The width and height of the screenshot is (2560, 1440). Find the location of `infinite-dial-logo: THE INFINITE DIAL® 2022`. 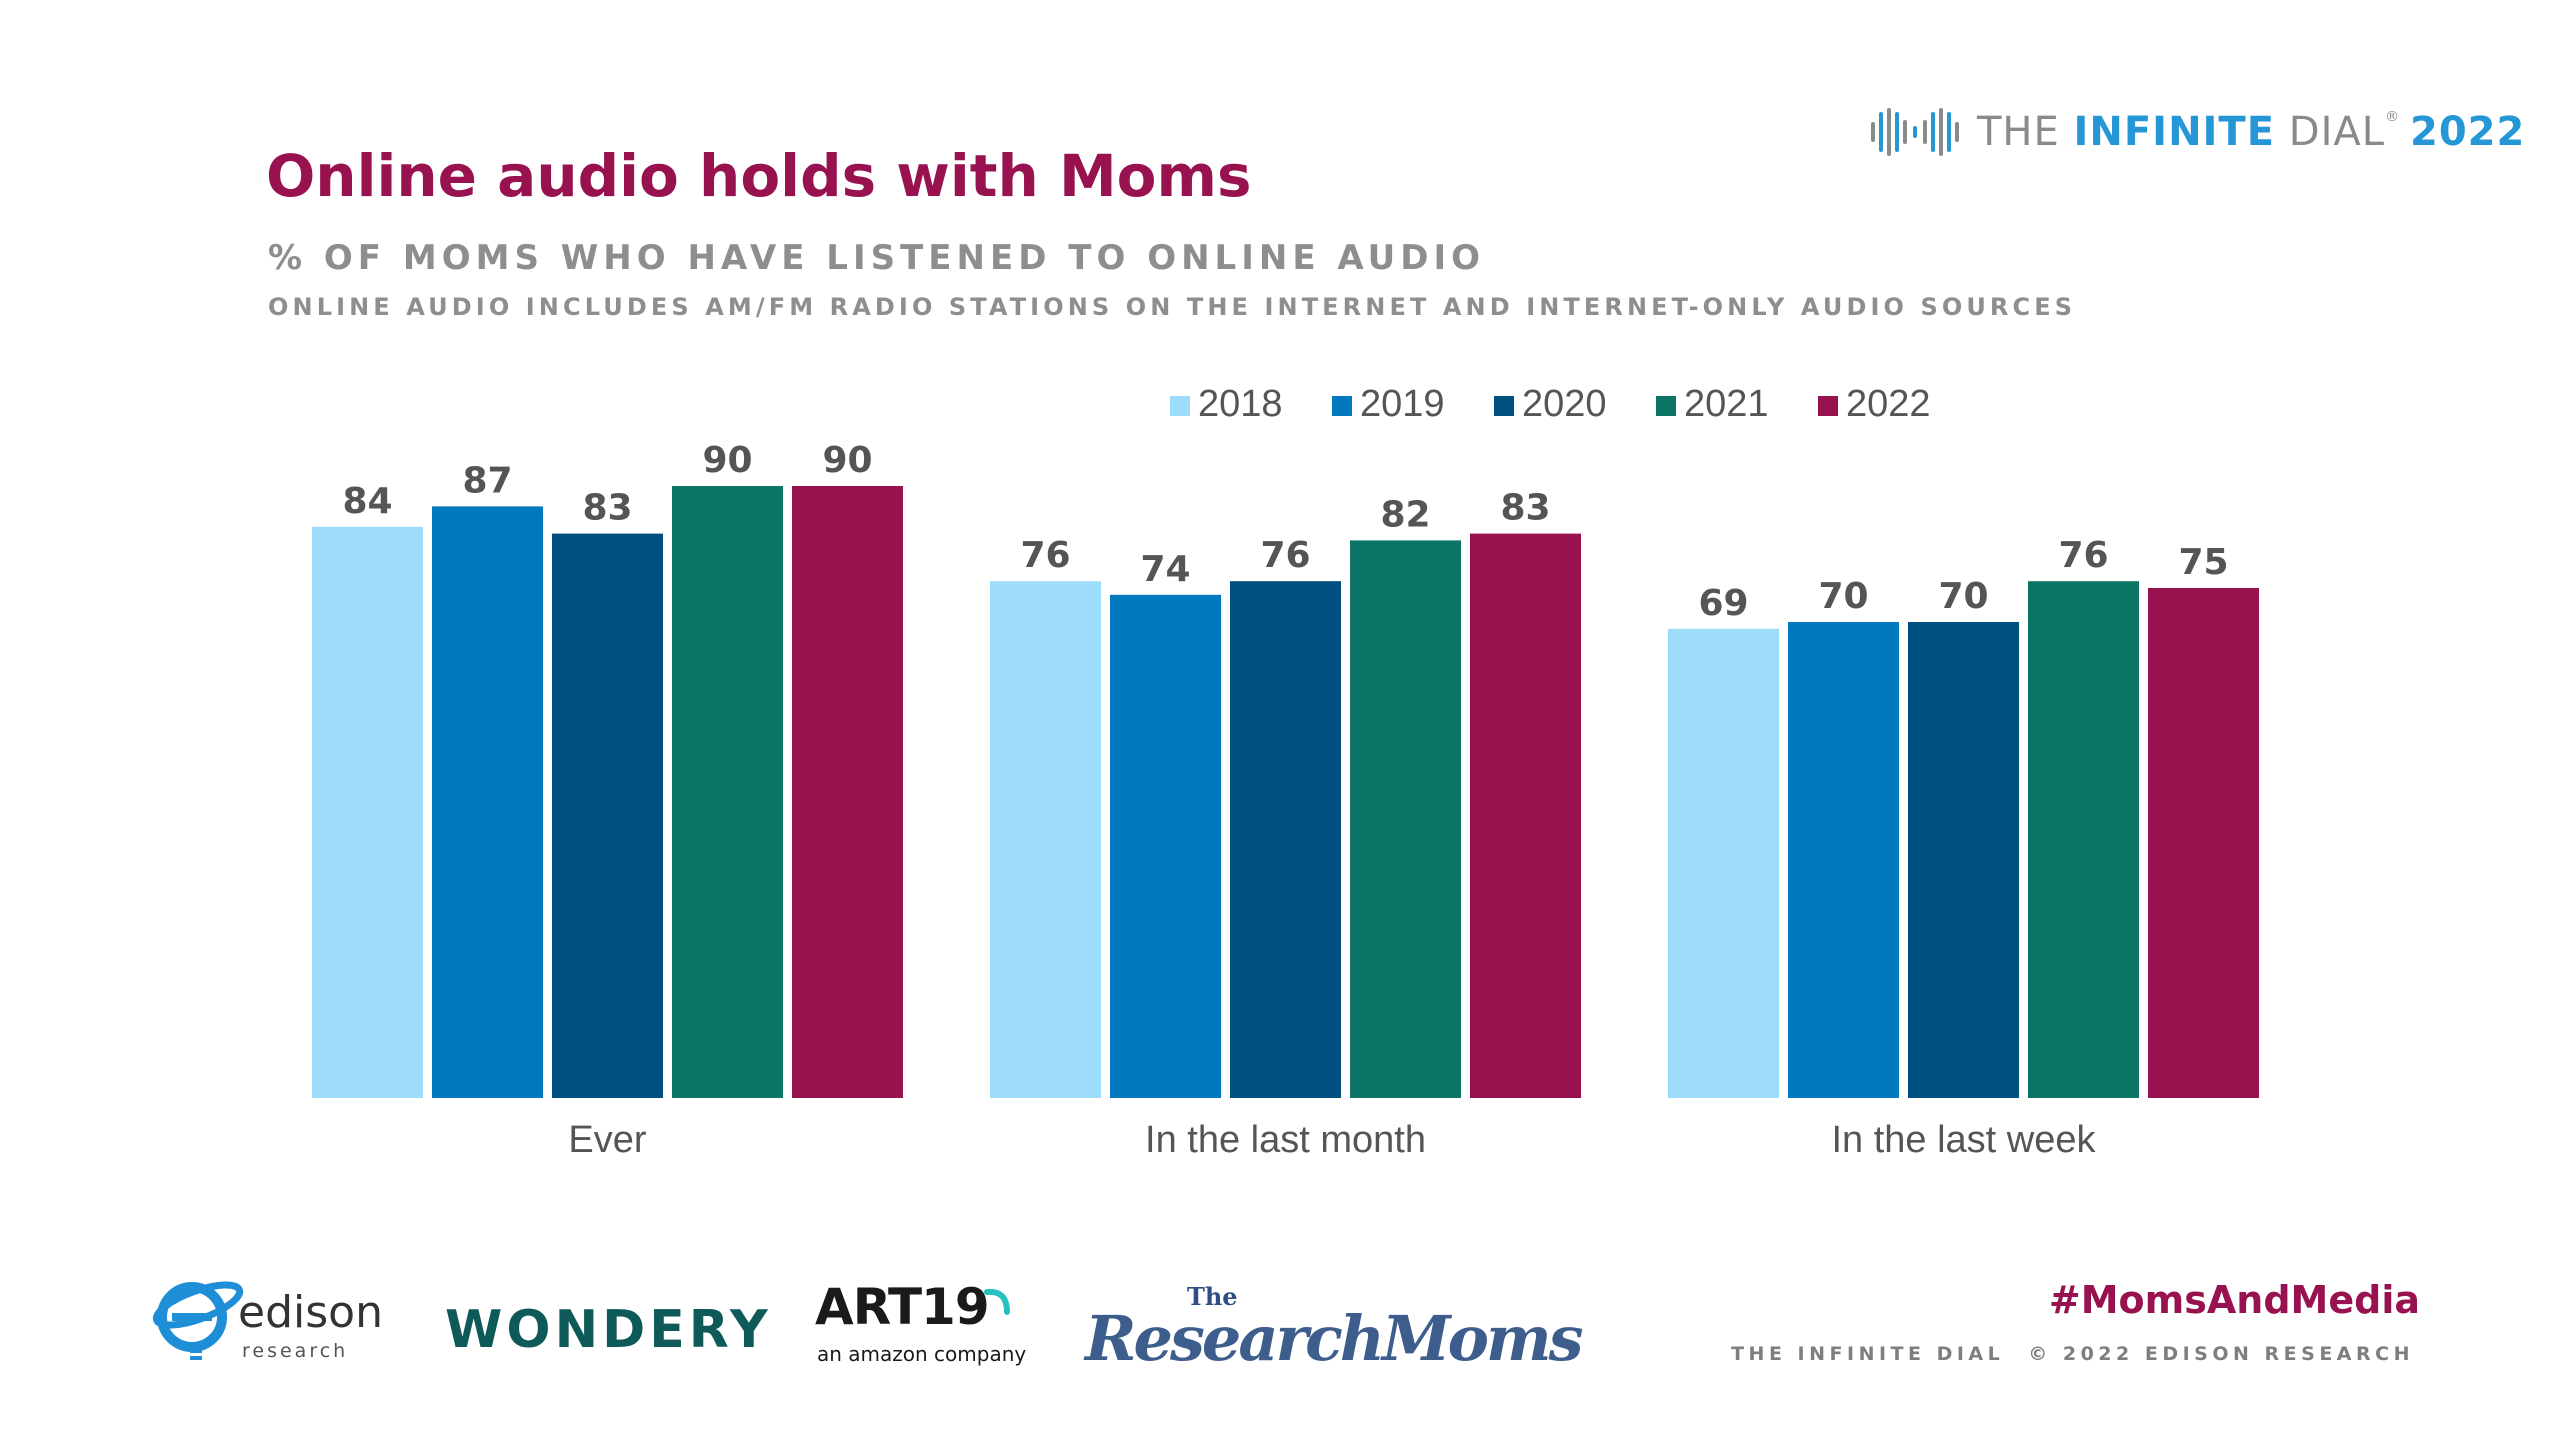

infinite-dial-logo: THE INFINITE DIAL® 2022 is located at coordinates (2195, 132).